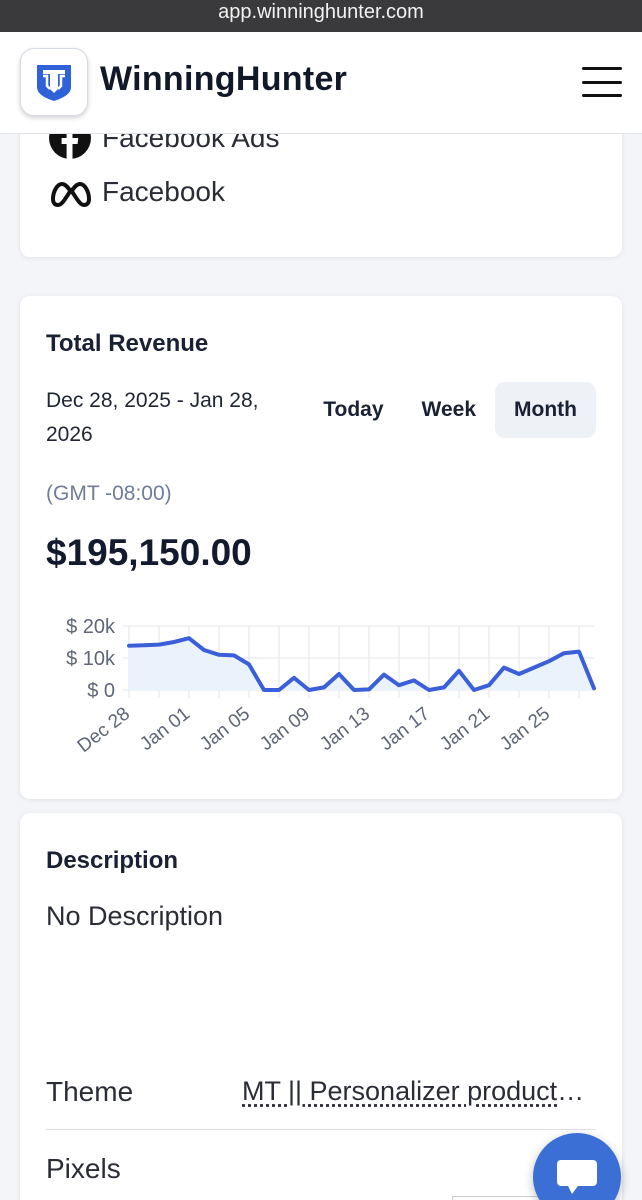 This screenshot has width=642, height=1200. I want to click on brand-name: WinningHunter, so click(224, 79).